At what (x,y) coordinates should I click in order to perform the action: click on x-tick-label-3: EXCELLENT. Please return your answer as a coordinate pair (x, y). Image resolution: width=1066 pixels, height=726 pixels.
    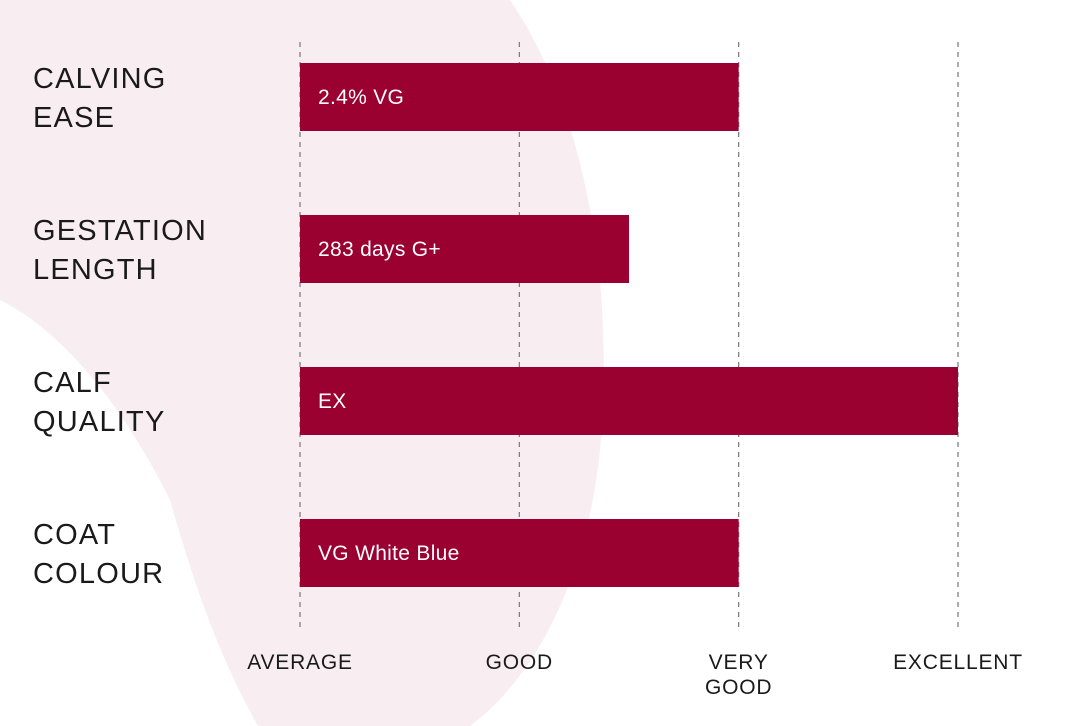
    Looking at the image, I should click on (958, 662).